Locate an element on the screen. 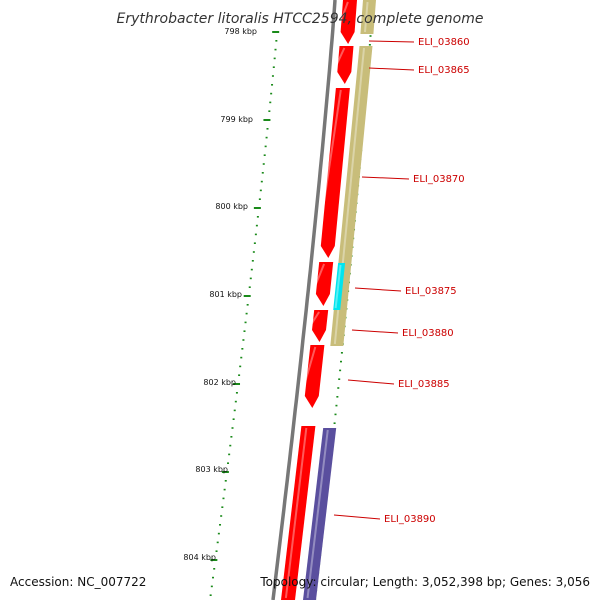  gene-label-eli-03865: ELI_03865 is located at coordinates (444, 70).